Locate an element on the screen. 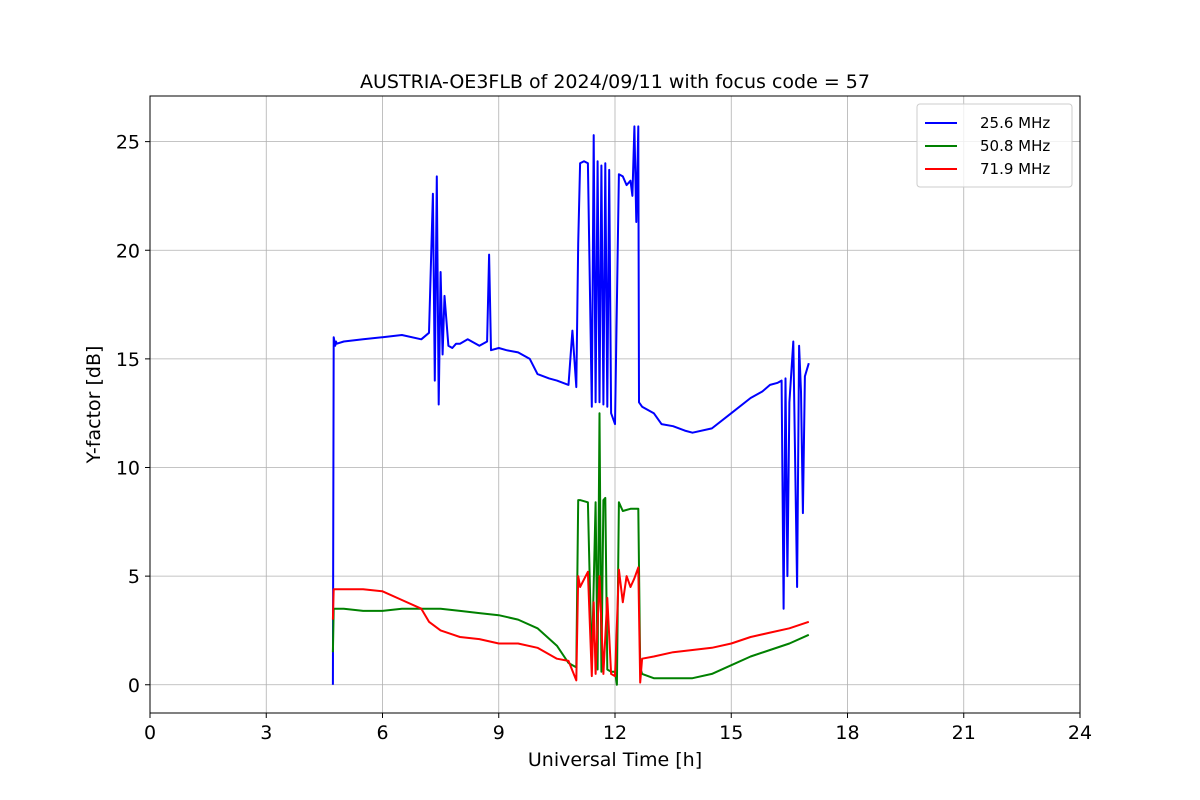 This screenshot has width=1200, height=800. x-tick-label: 18 is located at coordinates (847, 733).